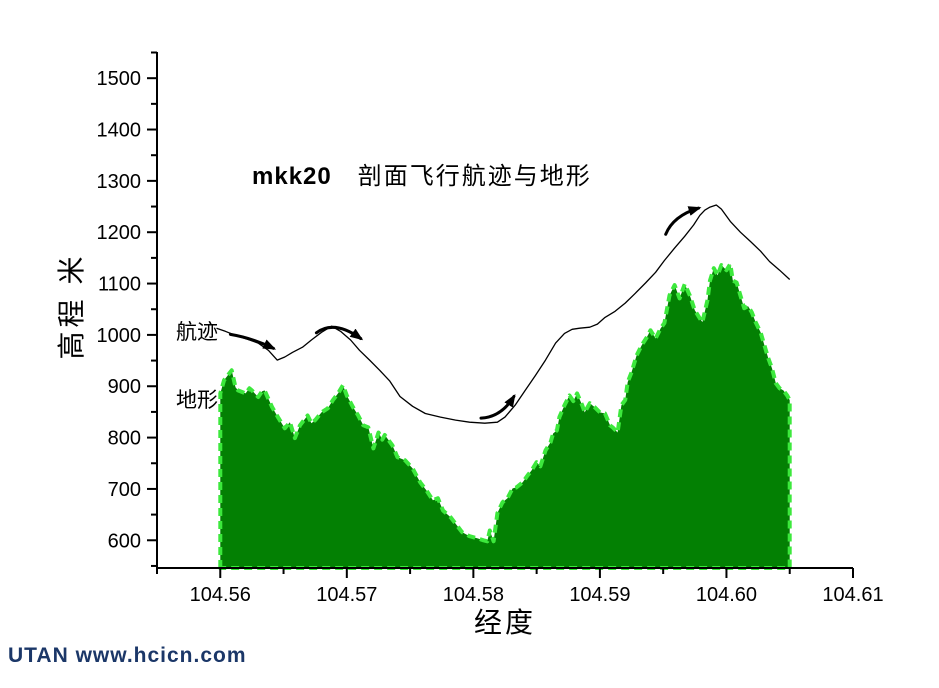 The image size is (939, 688). What do you see at coordinates (119, 131) in the screenshot?
I see `y-tick-label: 1400` at bounding box center [119, 131].